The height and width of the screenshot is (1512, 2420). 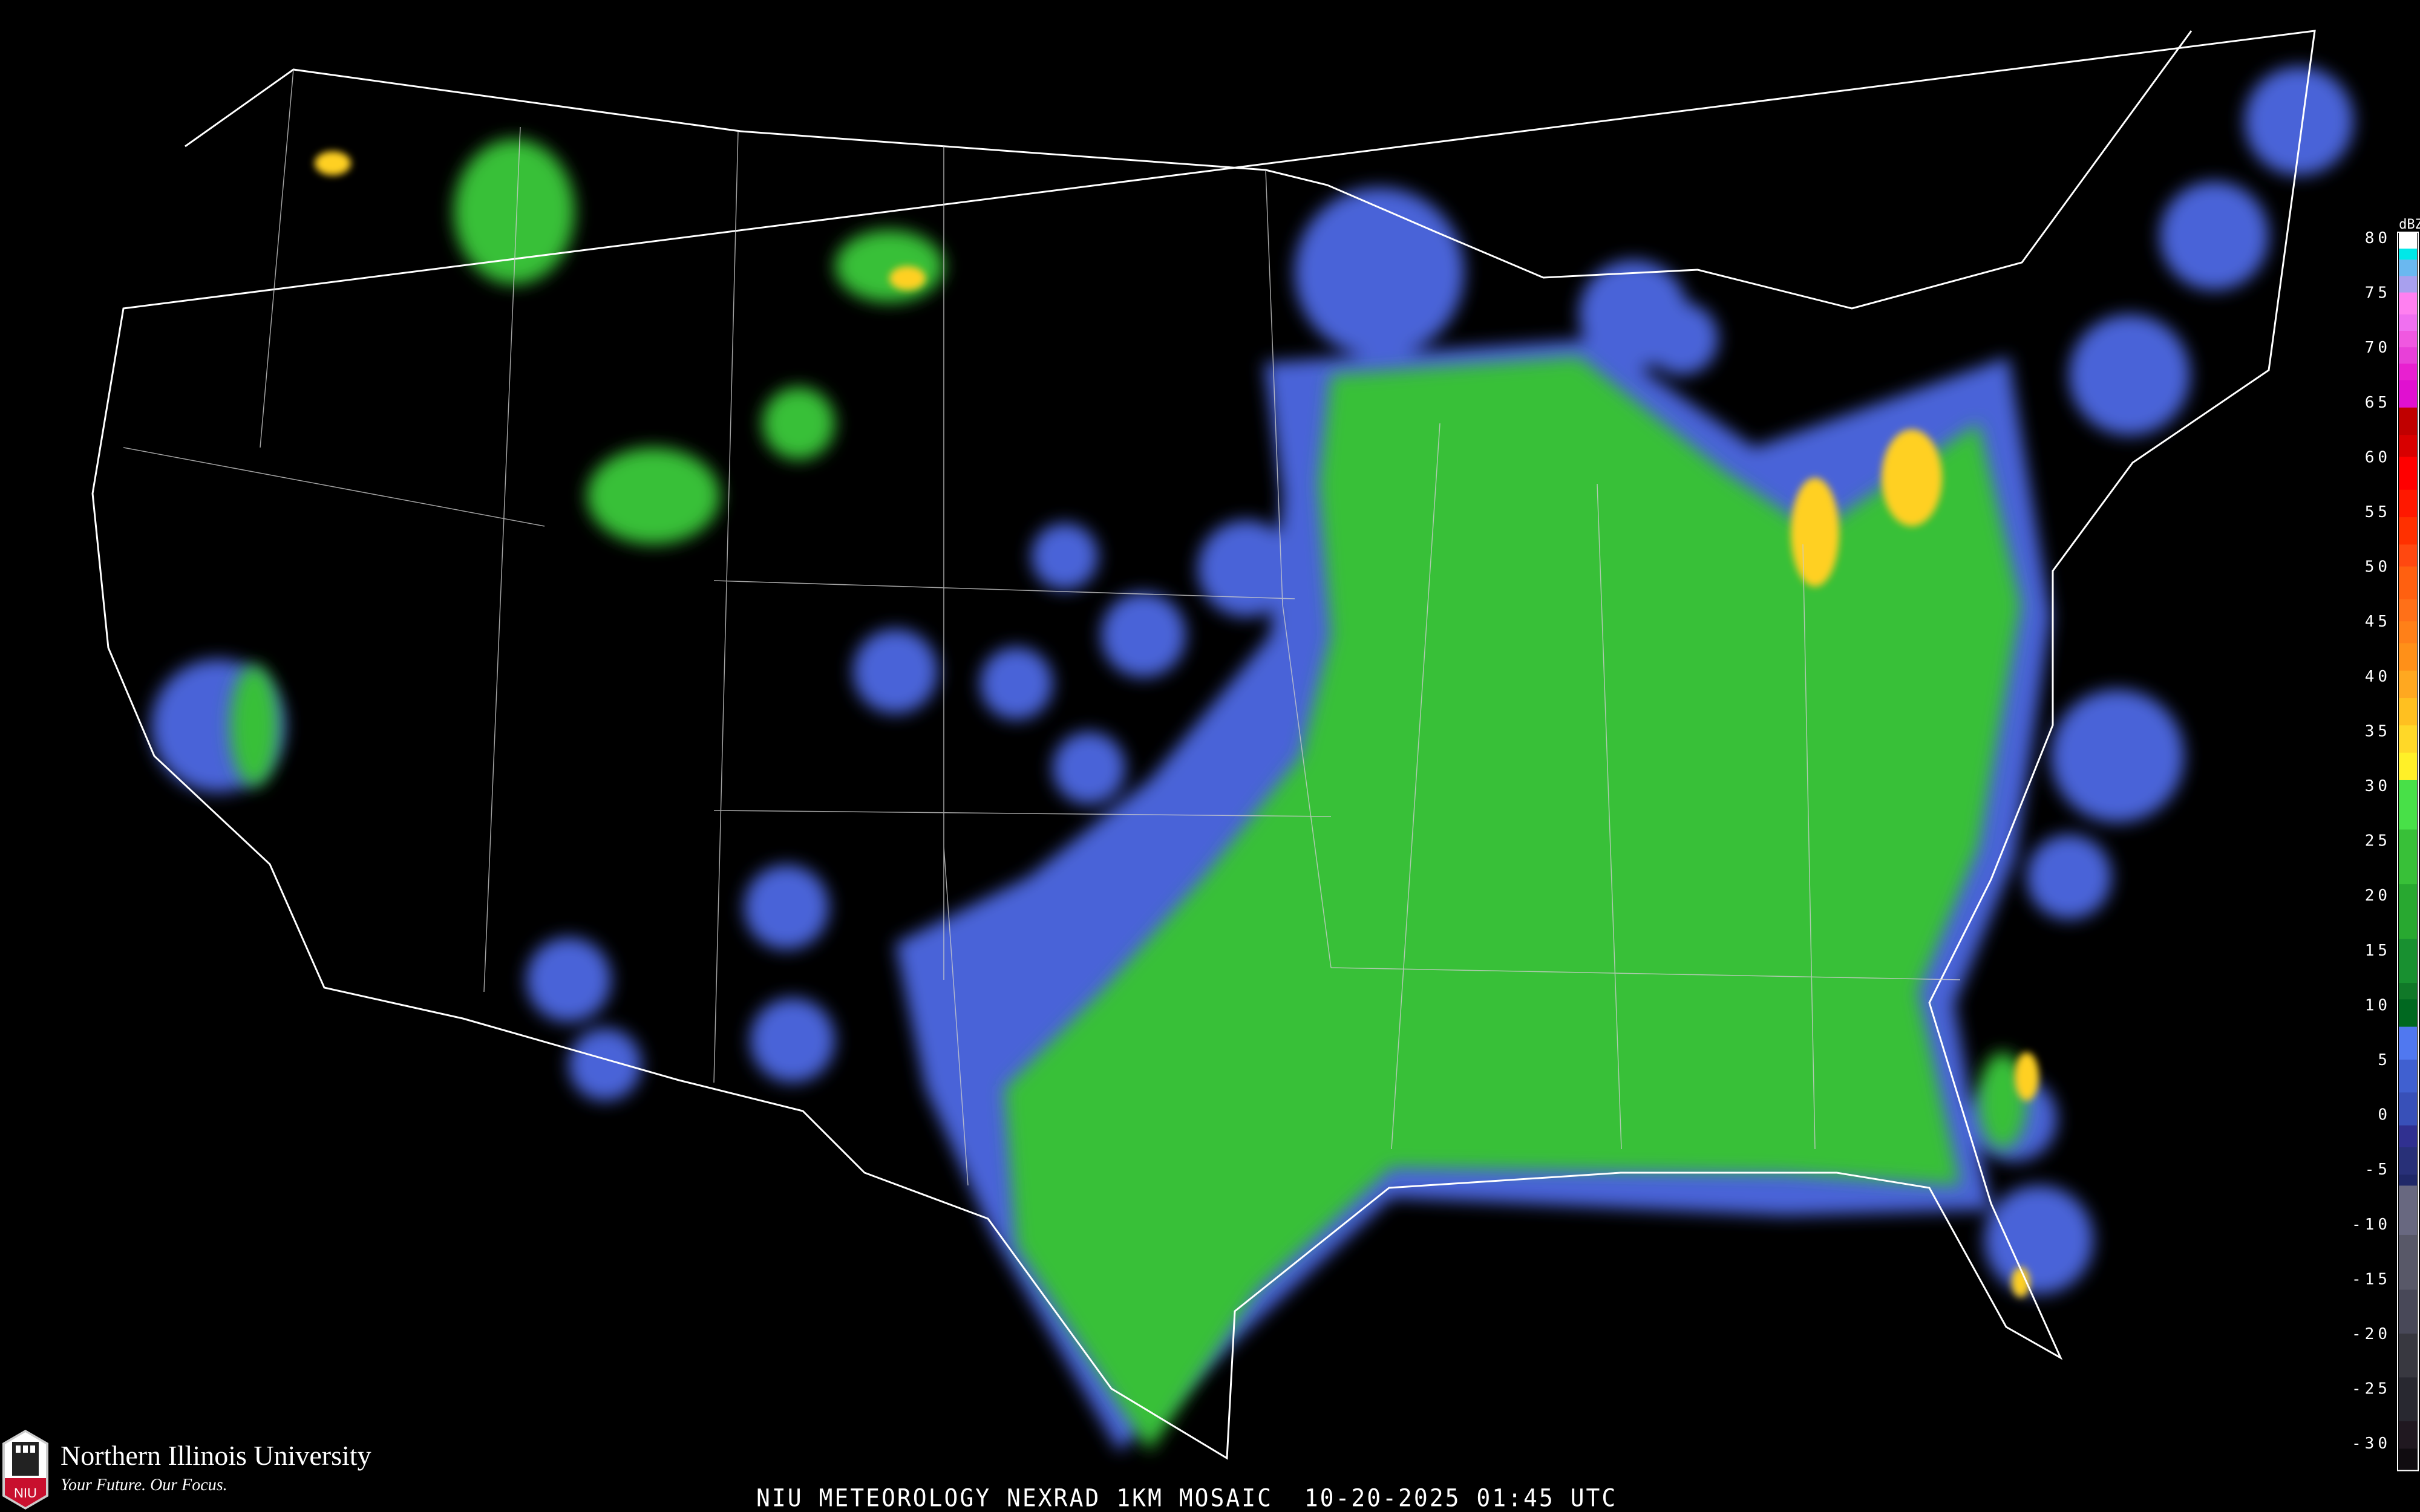 What do you see at coordinates (2378, 841) in the screenshot?
I see `legend-tick-label: 25` at bounding box center [2378, 841].